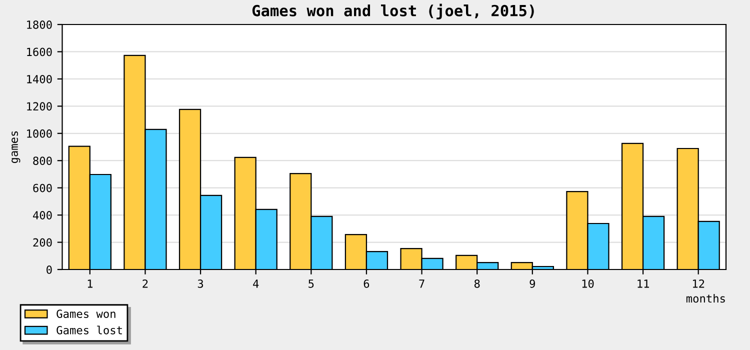 This screenshot has height=350, width=750. Describe the element at coordinates (90, 284) in the screenshot. I see `x-tick-label: 1` at that location.